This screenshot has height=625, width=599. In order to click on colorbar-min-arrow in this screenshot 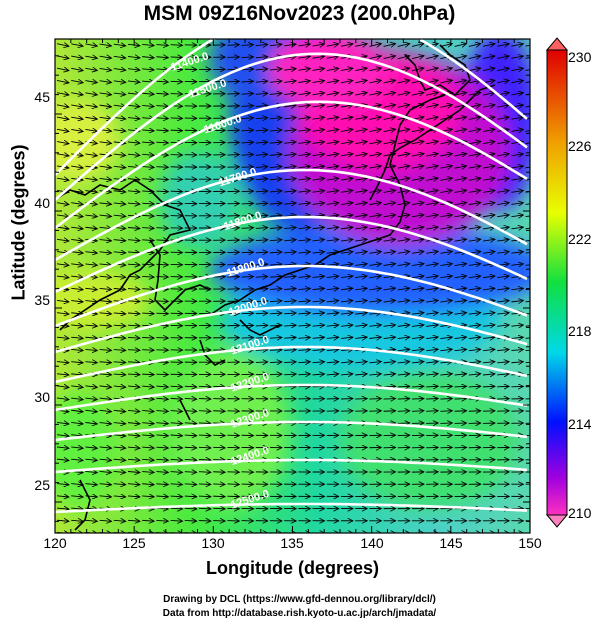, I will do `click(557, 521)`.